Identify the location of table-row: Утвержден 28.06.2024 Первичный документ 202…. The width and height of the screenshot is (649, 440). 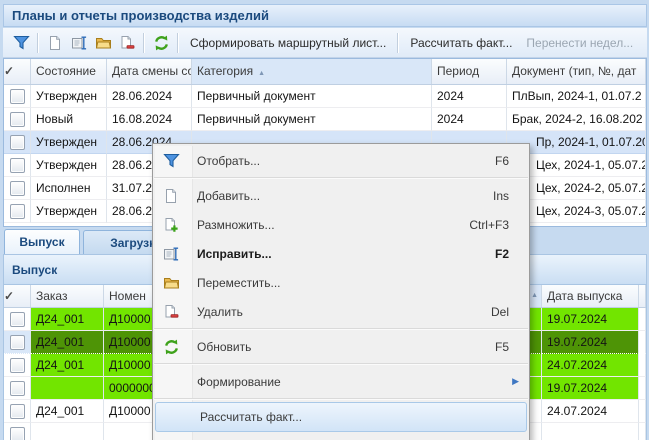
(325, 96).